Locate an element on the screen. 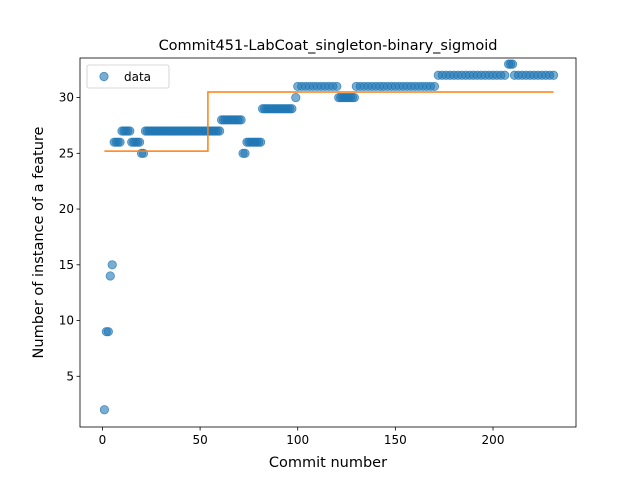 The image size is (640, 480). y-tick-label: 10 is located at coordinates (66, 321).